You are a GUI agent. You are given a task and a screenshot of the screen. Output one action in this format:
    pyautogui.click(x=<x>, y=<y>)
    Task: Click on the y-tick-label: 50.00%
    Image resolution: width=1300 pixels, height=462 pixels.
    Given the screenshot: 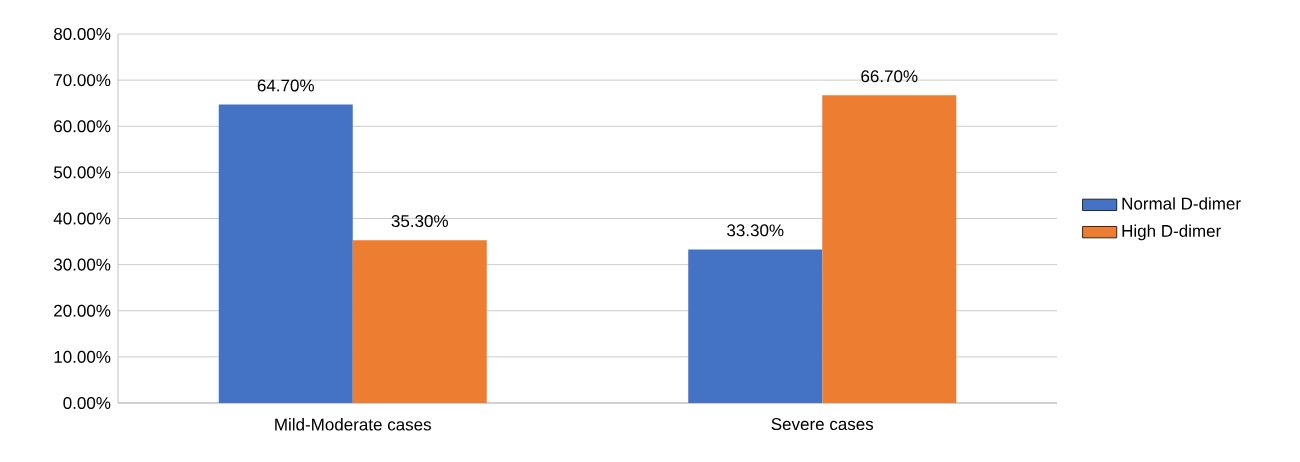 What is the action you would take?
    pyautogui.click(x=82, y=172)
    